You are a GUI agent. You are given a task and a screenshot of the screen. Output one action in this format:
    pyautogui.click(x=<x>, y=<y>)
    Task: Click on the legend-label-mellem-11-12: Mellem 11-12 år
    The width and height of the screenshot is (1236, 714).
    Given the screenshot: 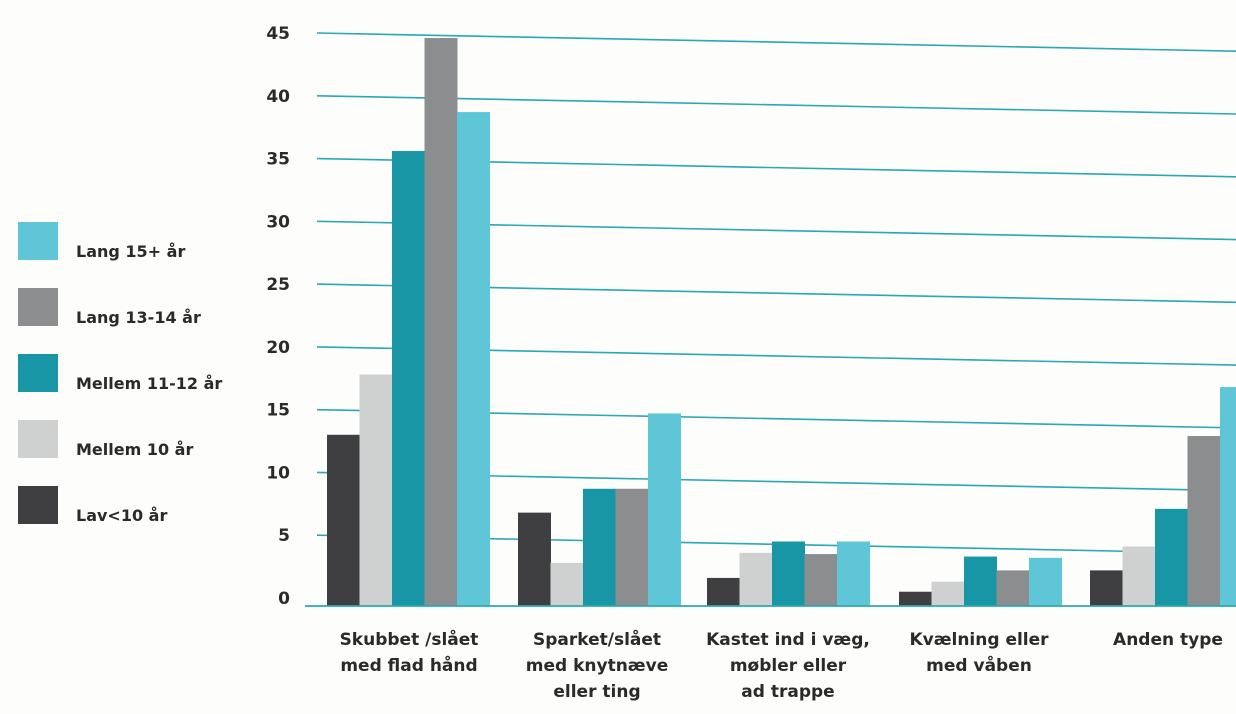 What is the action you would take?
    pyautogui.click(x=149, y=383)
    